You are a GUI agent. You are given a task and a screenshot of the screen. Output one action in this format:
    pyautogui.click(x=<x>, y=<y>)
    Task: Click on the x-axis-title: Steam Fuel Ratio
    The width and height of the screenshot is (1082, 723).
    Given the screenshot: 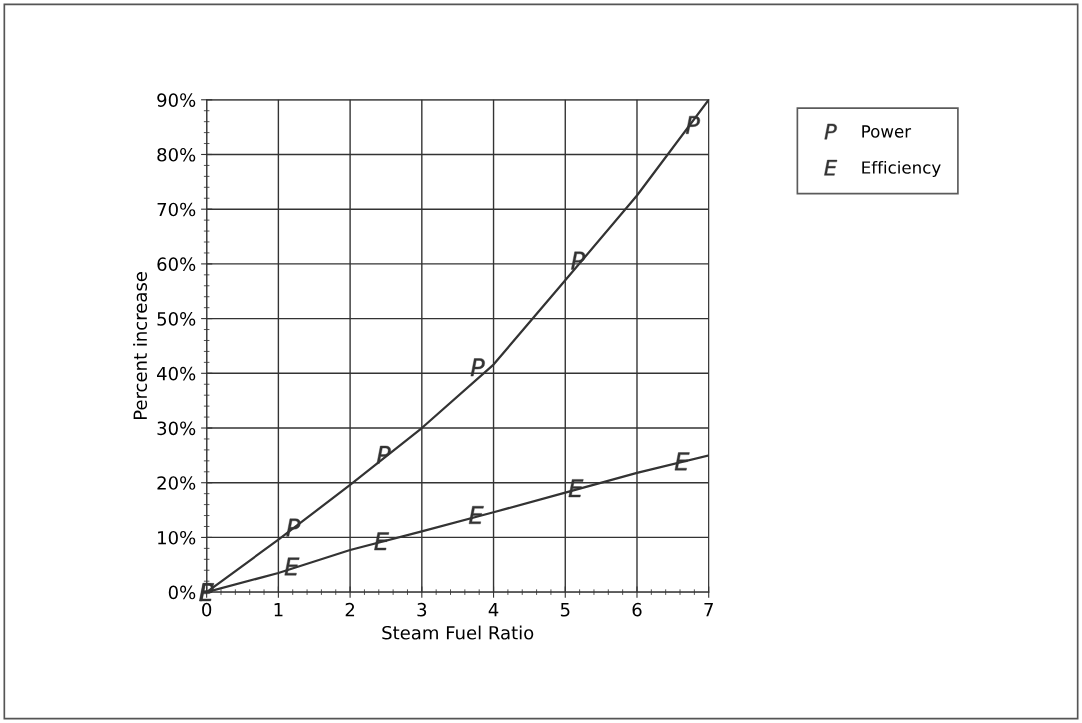 What is the action you would take?
    pyautogui.click(x=458, y=632)
    